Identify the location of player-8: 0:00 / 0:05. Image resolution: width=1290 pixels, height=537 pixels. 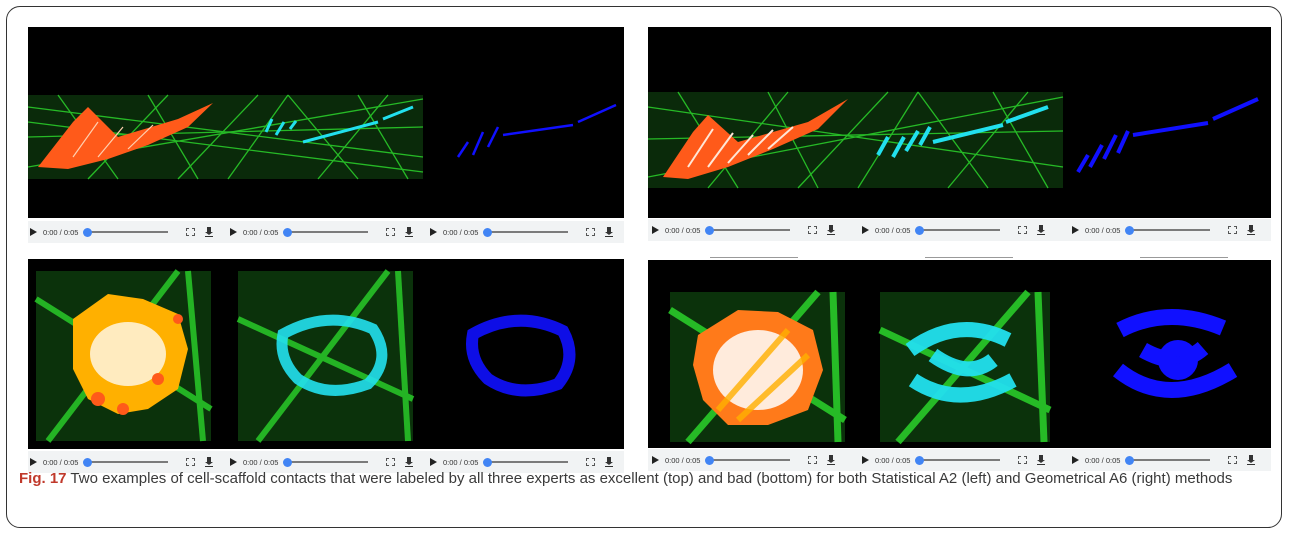
(322, 462).